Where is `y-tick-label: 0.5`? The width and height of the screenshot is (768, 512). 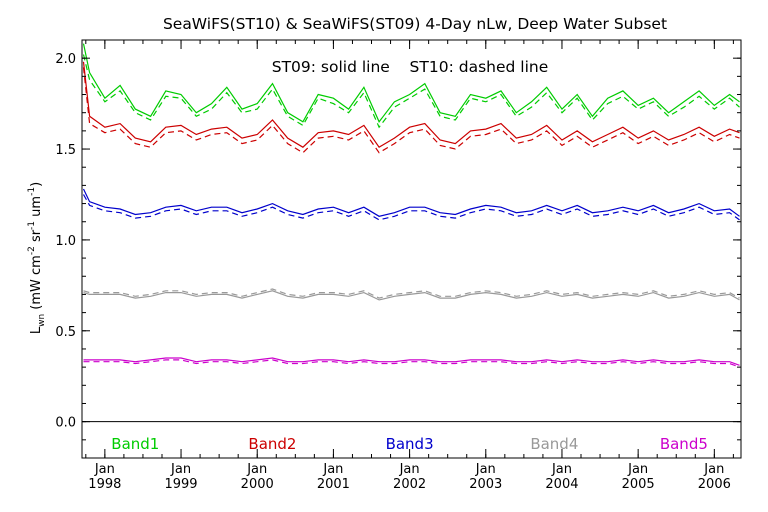 y-tick-label: 0.5 is located at coordinates (65, 332).